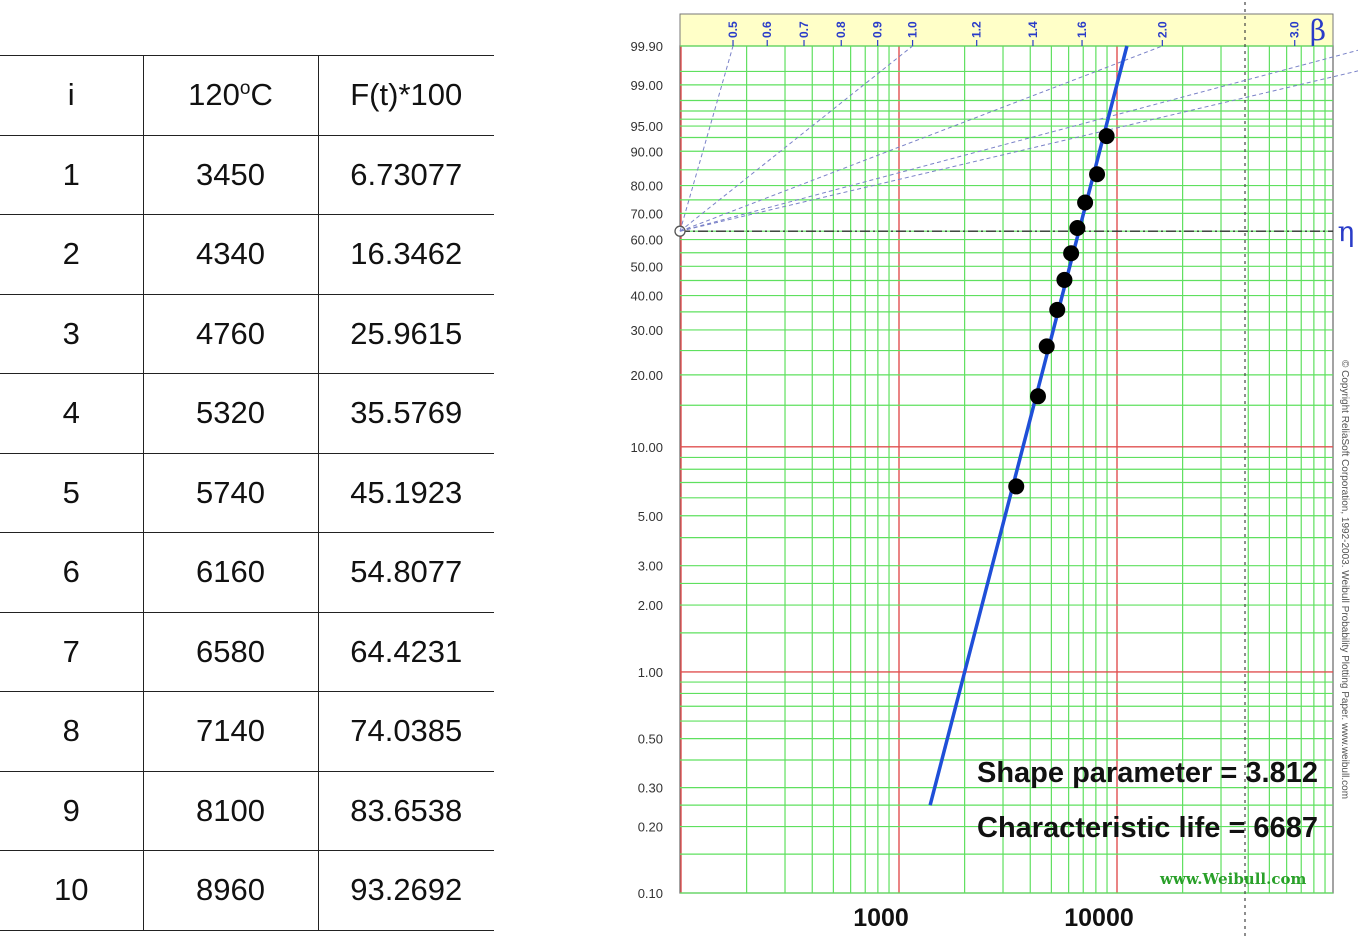  I want to click on y-tick-label: 10.00, so click(646, 447).